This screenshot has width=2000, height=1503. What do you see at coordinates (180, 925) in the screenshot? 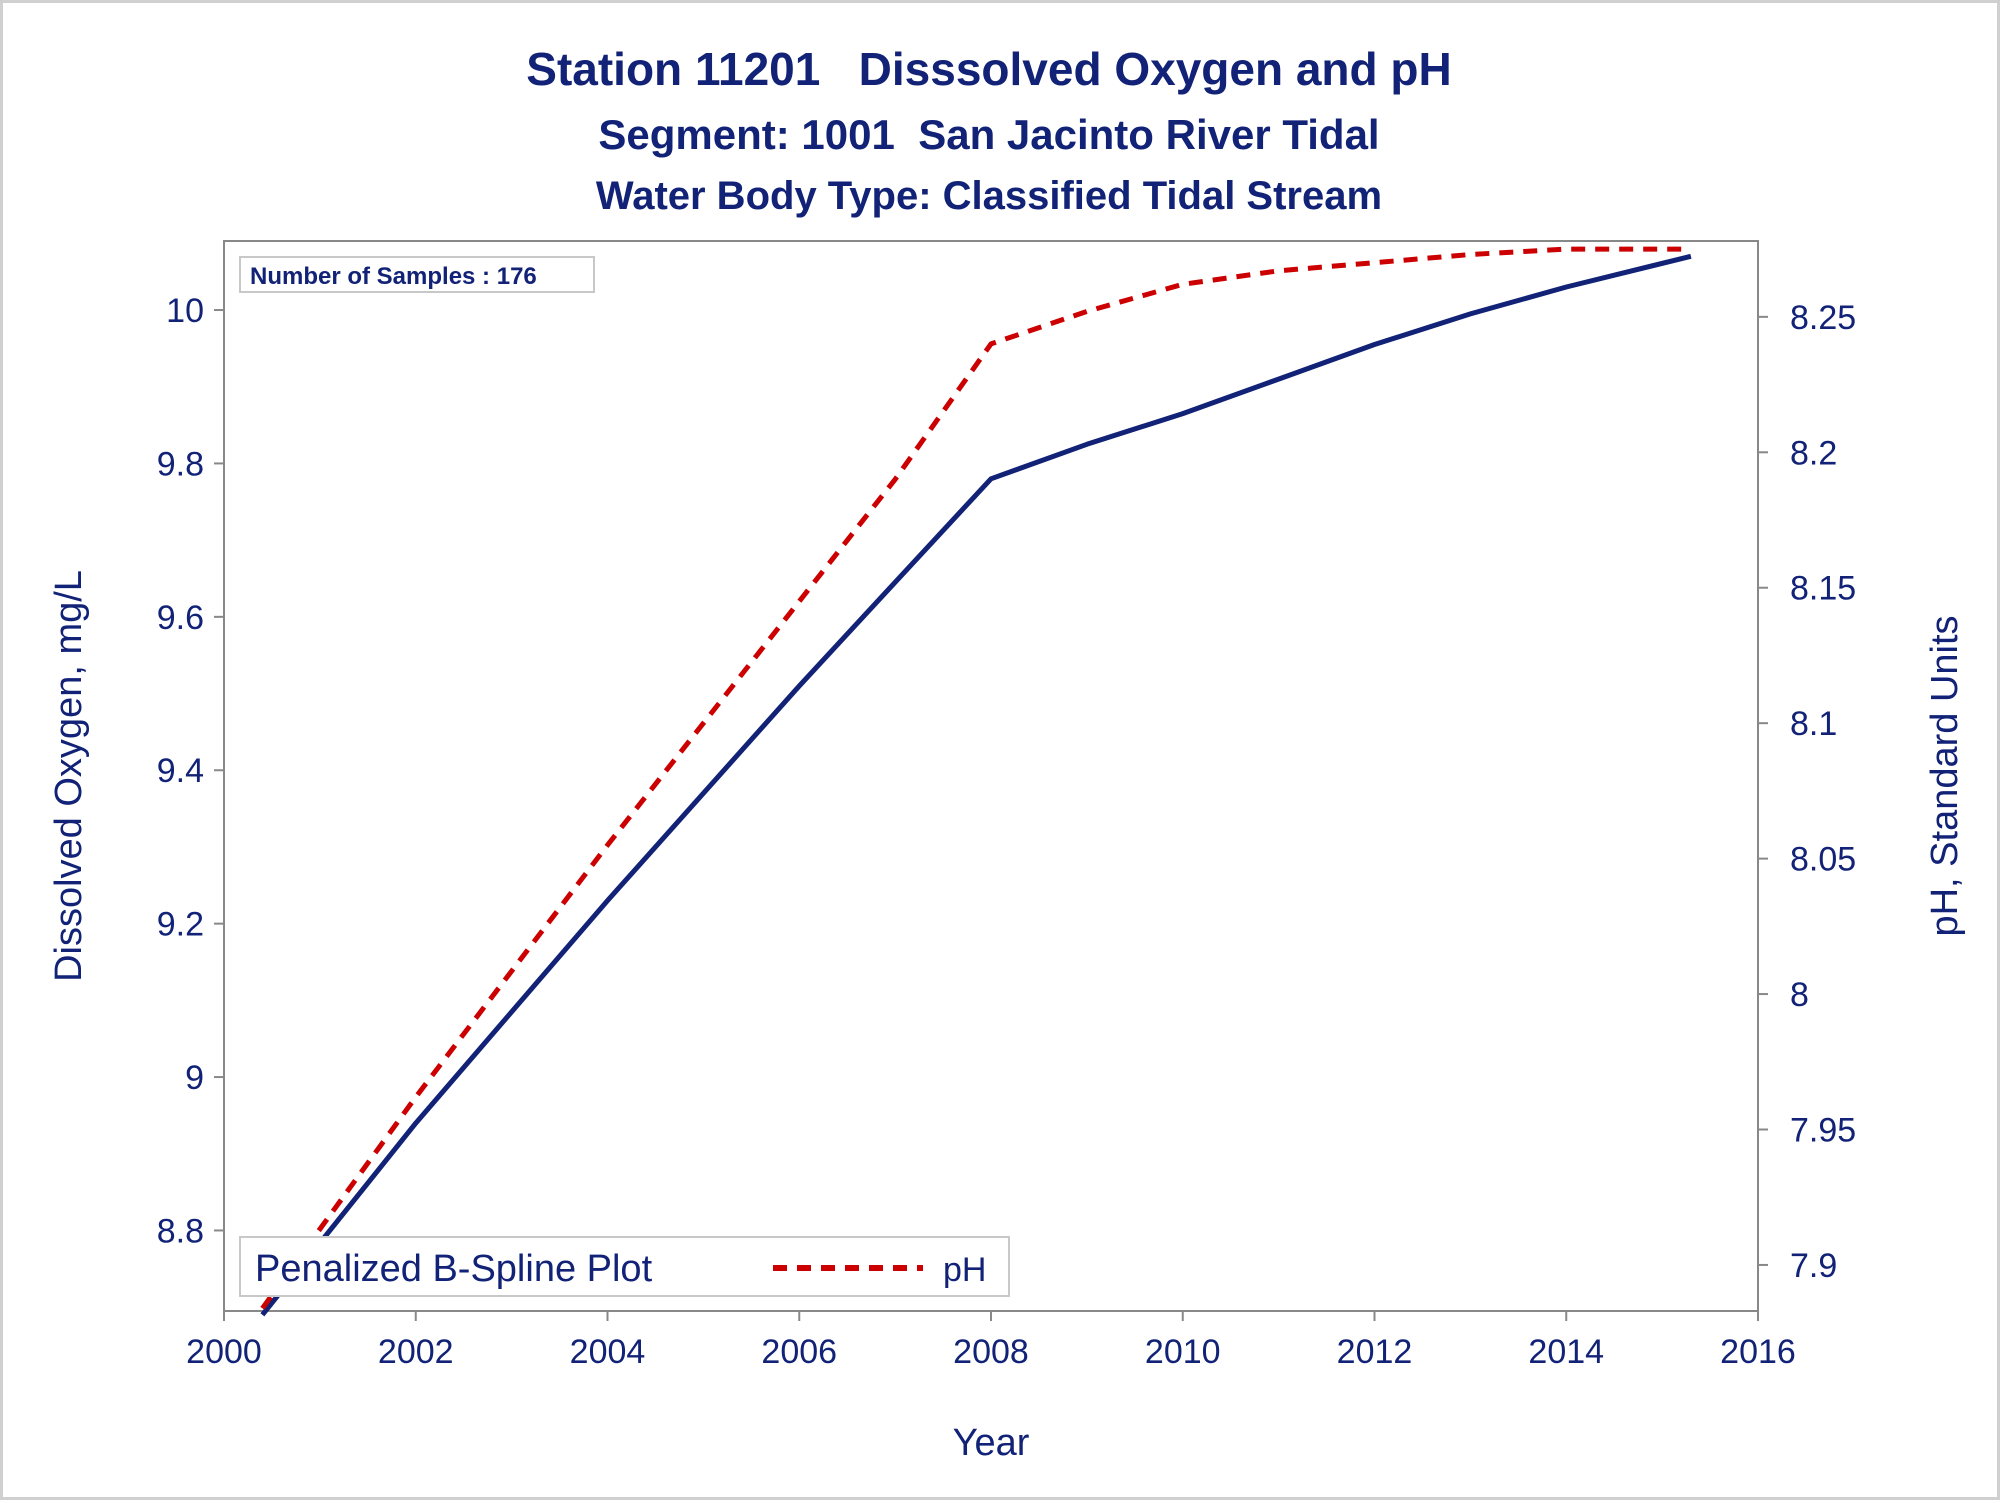
I see `y-tick-label: 9.2` at bounding box center [180, 925].